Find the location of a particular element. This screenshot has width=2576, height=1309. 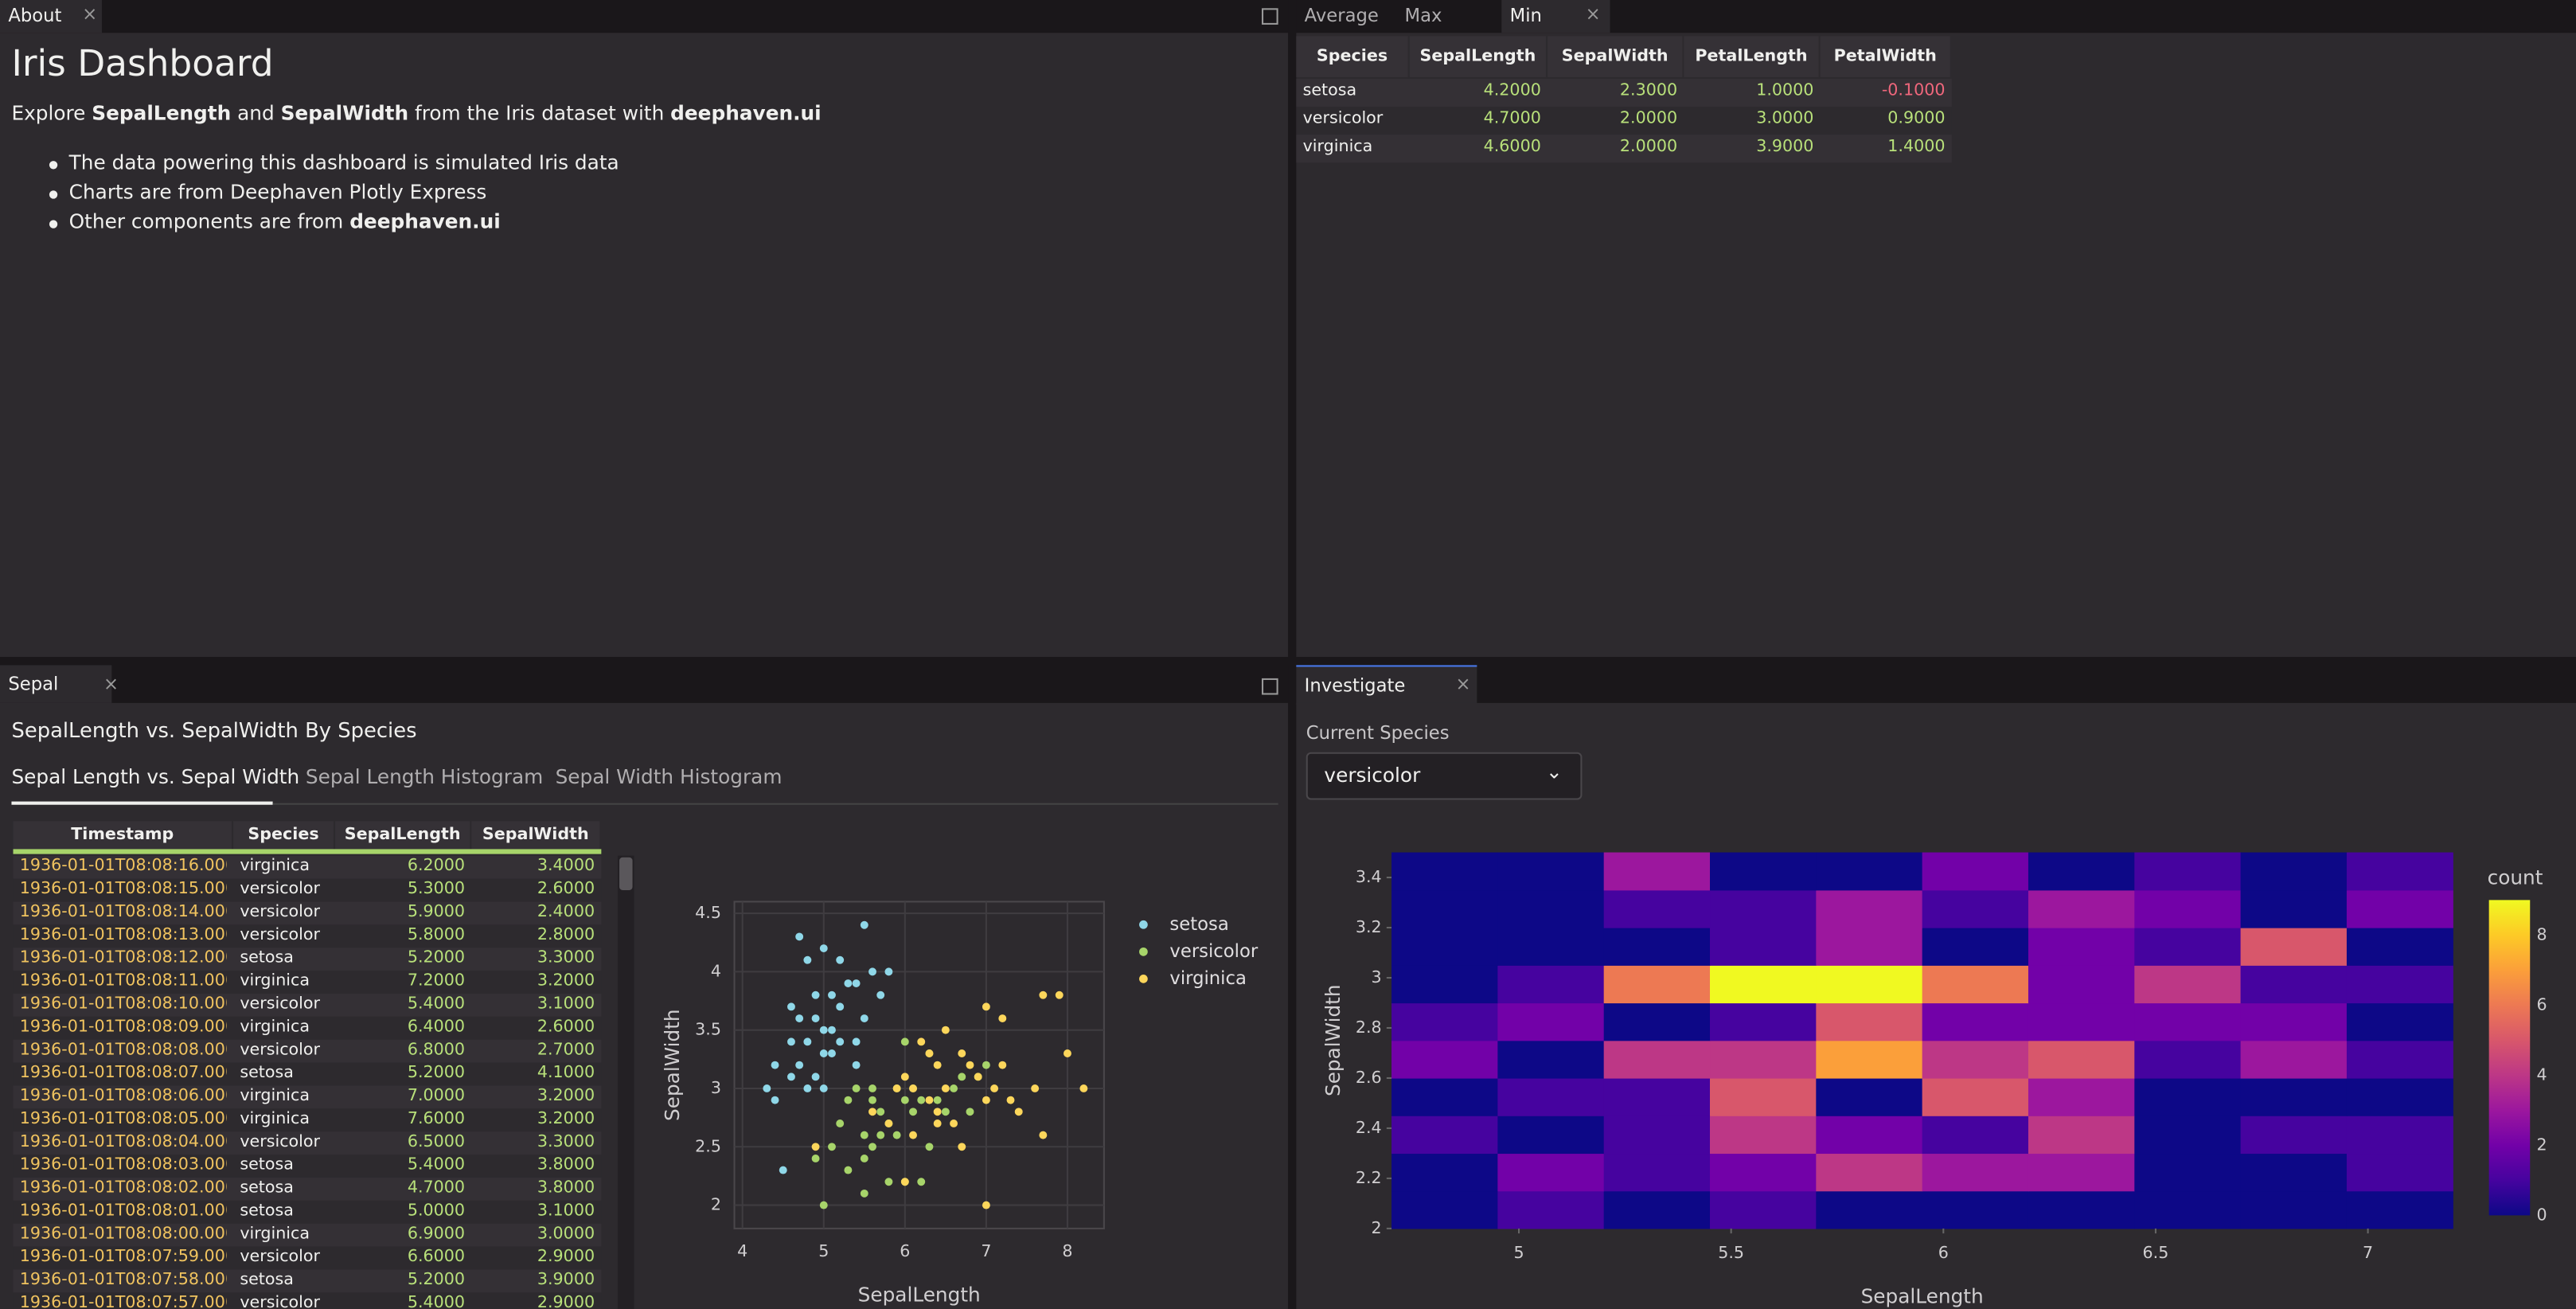

table-cell: 3.8000 is located at coordinates (566, 1165).